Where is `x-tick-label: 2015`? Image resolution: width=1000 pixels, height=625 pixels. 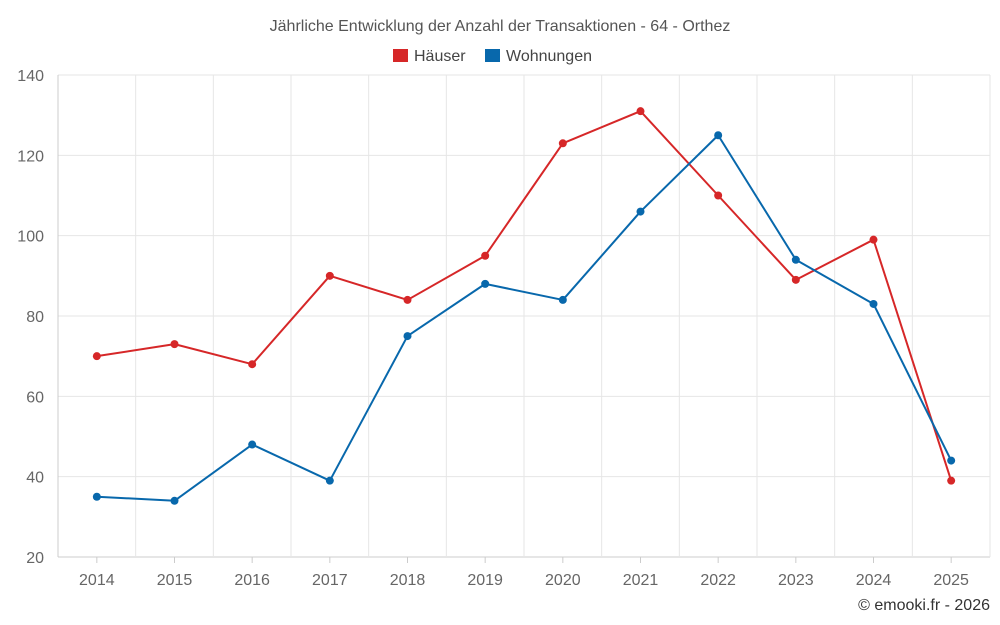 x-tick-label: 2015 is located at coordinates (175, 580).